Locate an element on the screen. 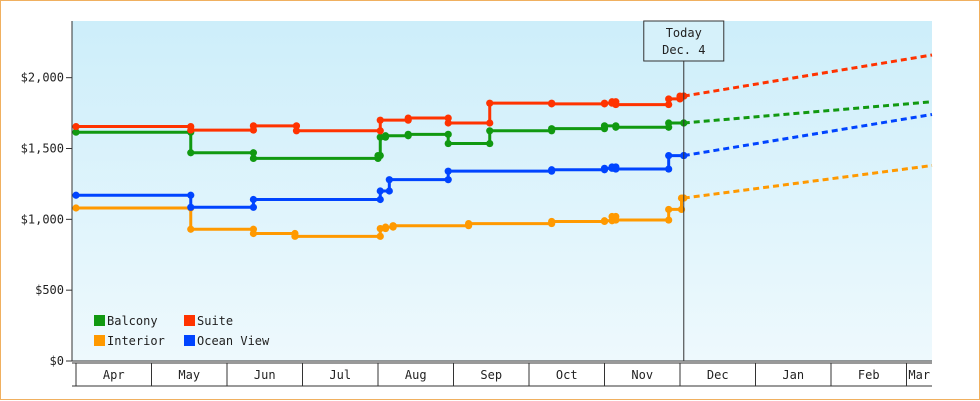 This screenshot has height=401, width=980. legend-swatch-suite is located at coordinates (189, 320).